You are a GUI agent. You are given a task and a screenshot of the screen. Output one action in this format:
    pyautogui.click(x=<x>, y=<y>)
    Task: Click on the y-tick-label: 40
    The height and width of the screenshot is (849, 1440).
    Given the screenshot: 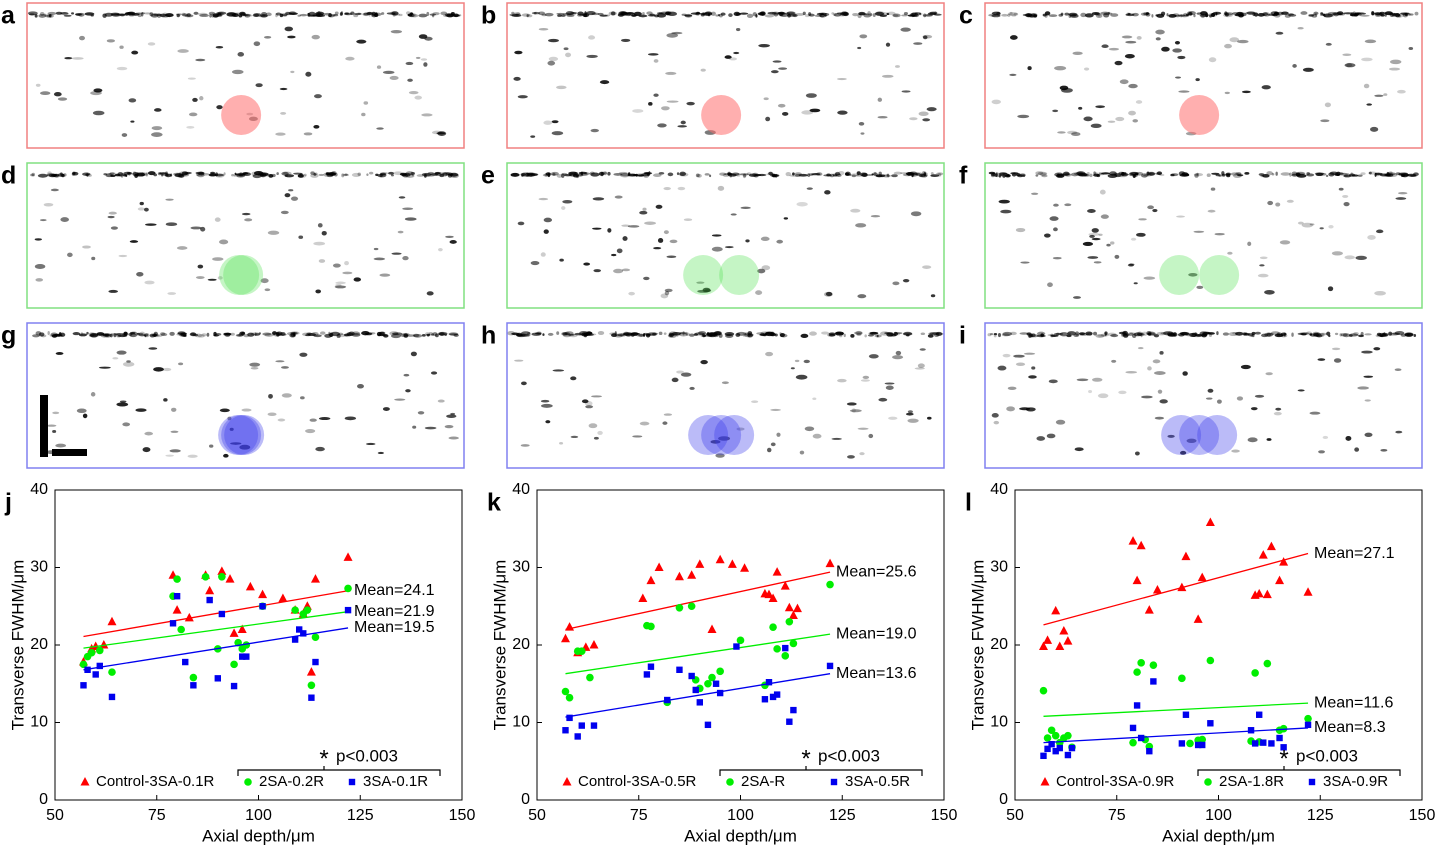 What is the action you would take?
    pyautogui.click(x=39, y=489)
    